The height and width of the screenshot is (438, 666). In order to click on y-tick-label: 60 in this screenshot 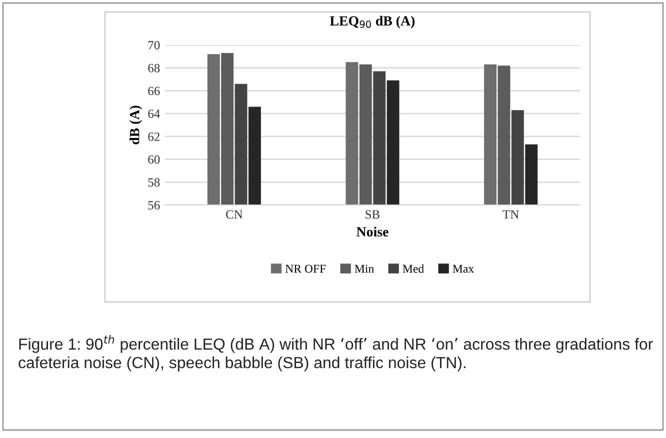, I will do `click(154, 159)`.